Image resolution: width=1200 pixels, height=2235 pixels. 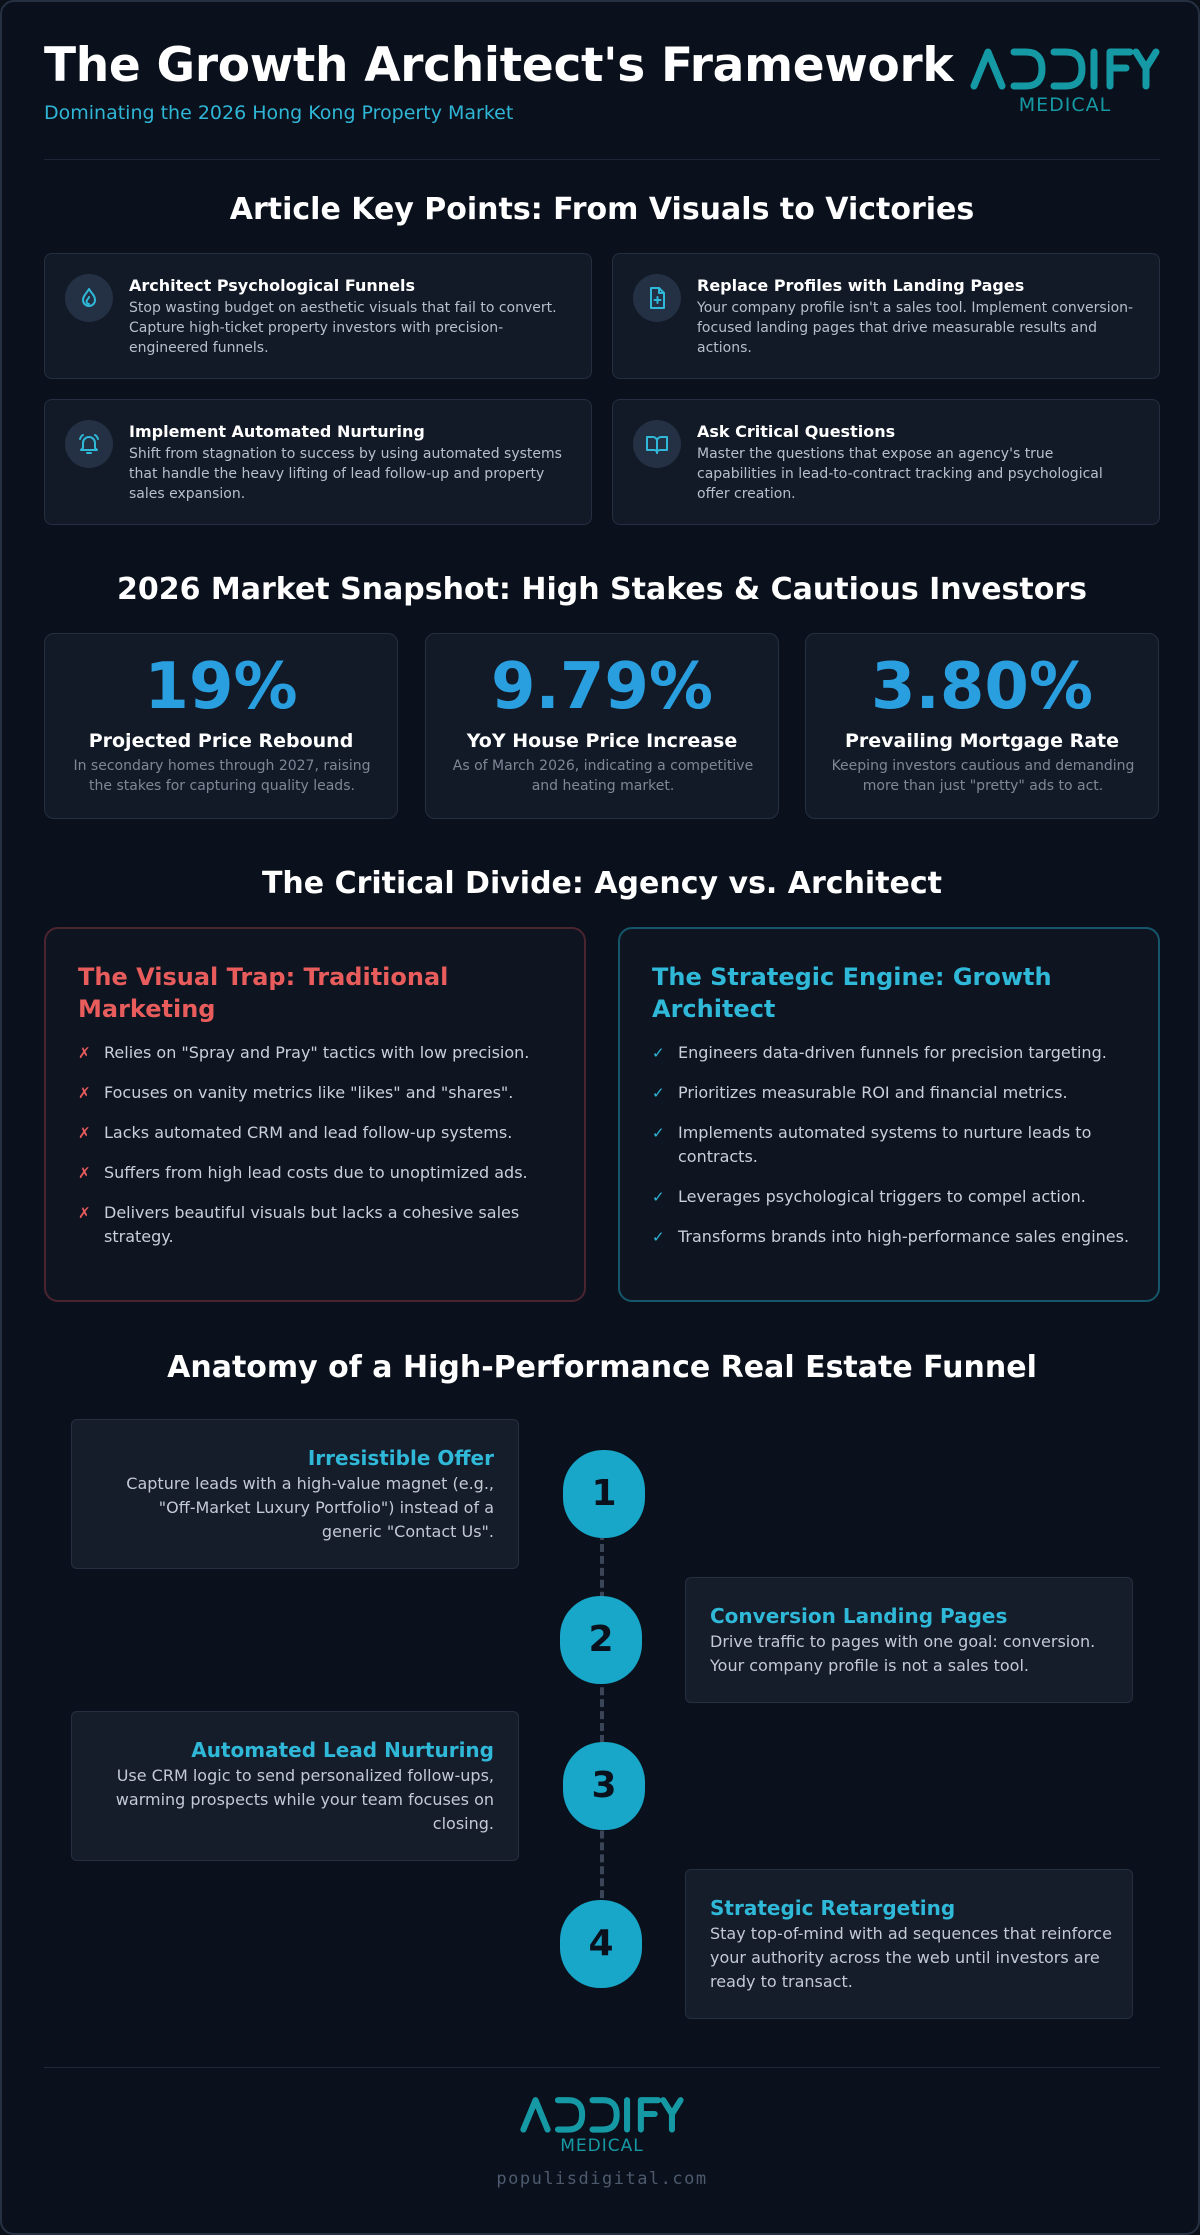 I want to click on stat-value: 3.80%, so click(x=982, y=687).